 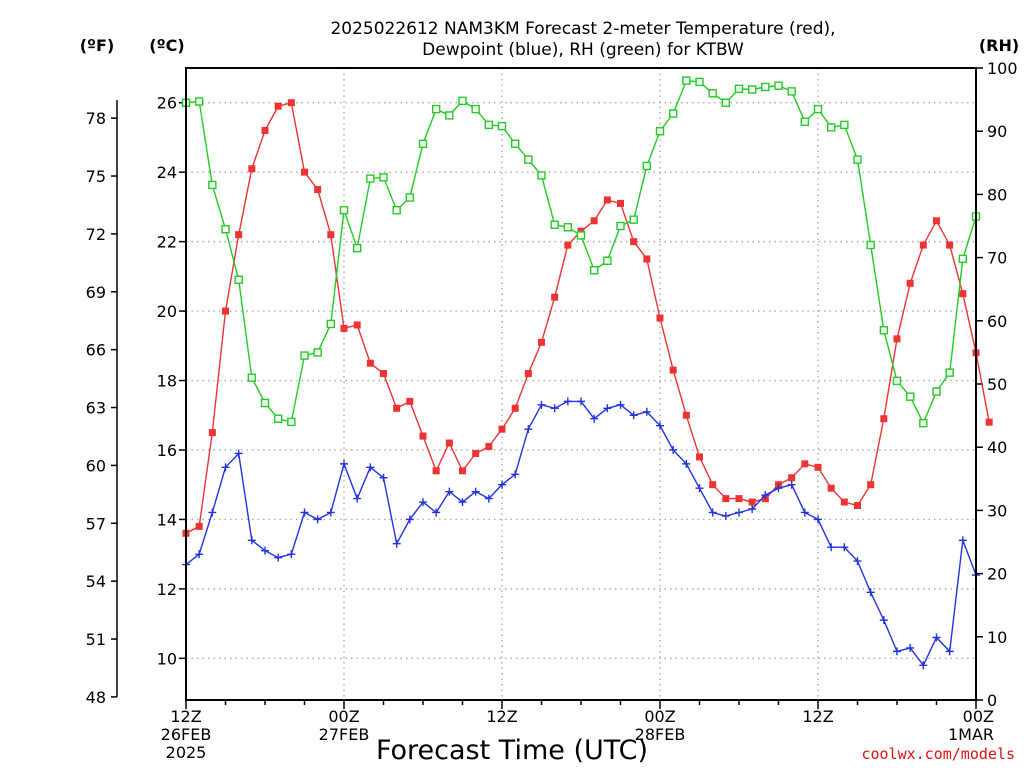 I want to click on rh-tick-label: 30, so click(x=997, y=510).